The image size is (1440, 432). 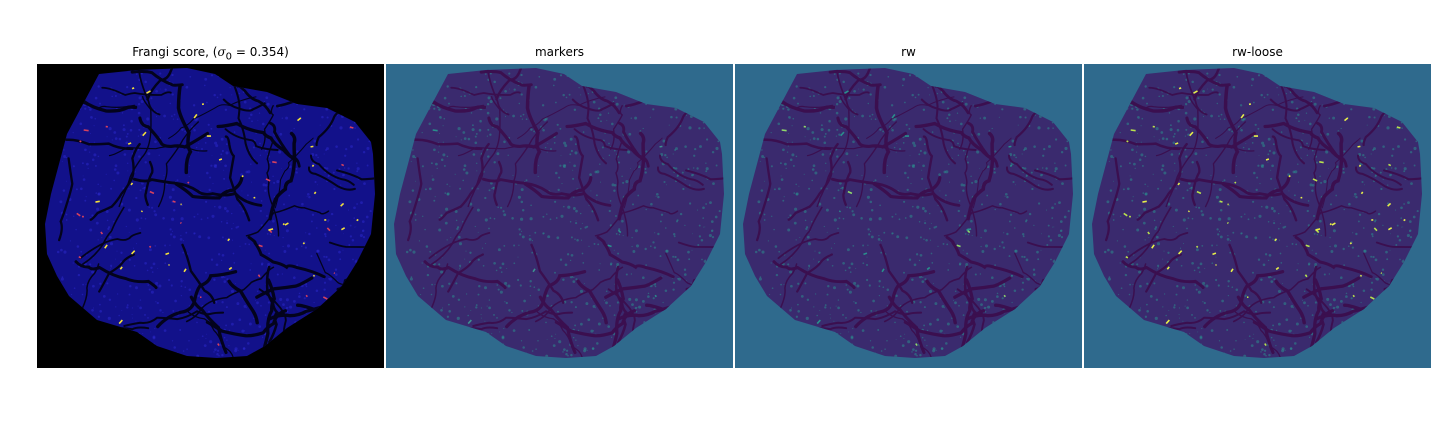 What do you see at coordinates (1257, 52) in the screenshot?
I see `panel-title: rw-loose` at bounding box center [1257, 52].